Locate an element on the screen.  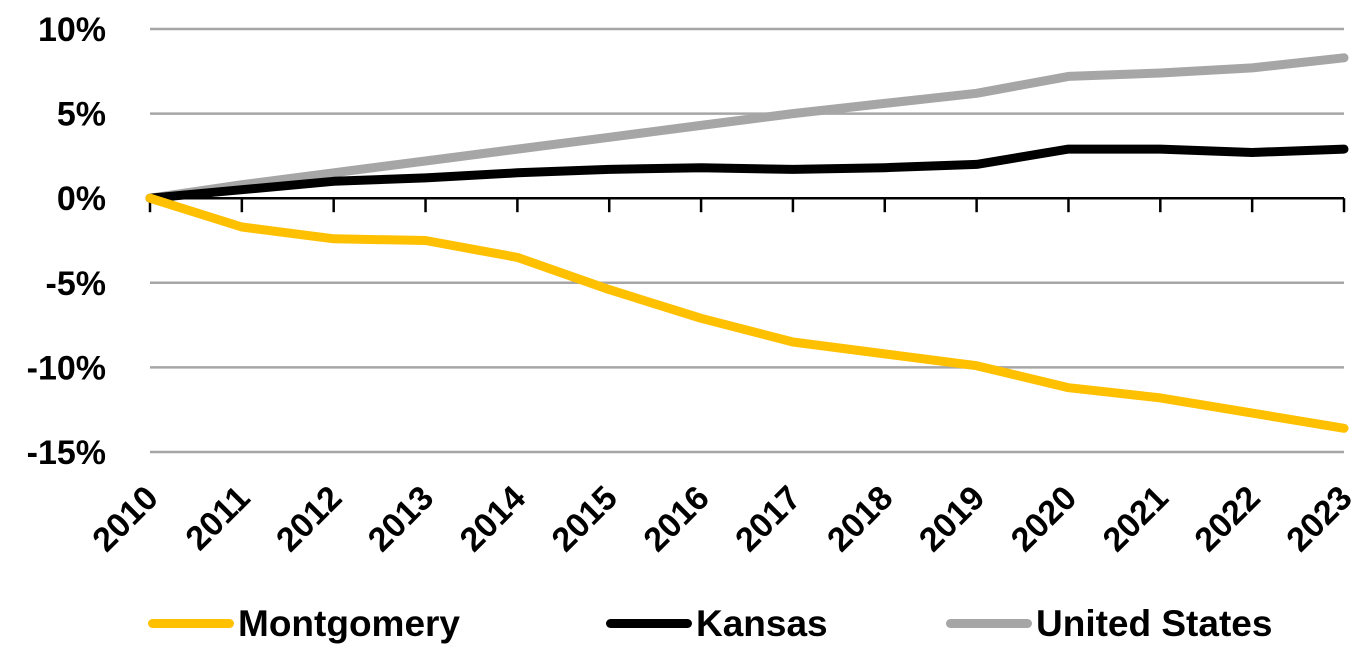
y-tick-label: 10% is located at coordinates (72, 30).